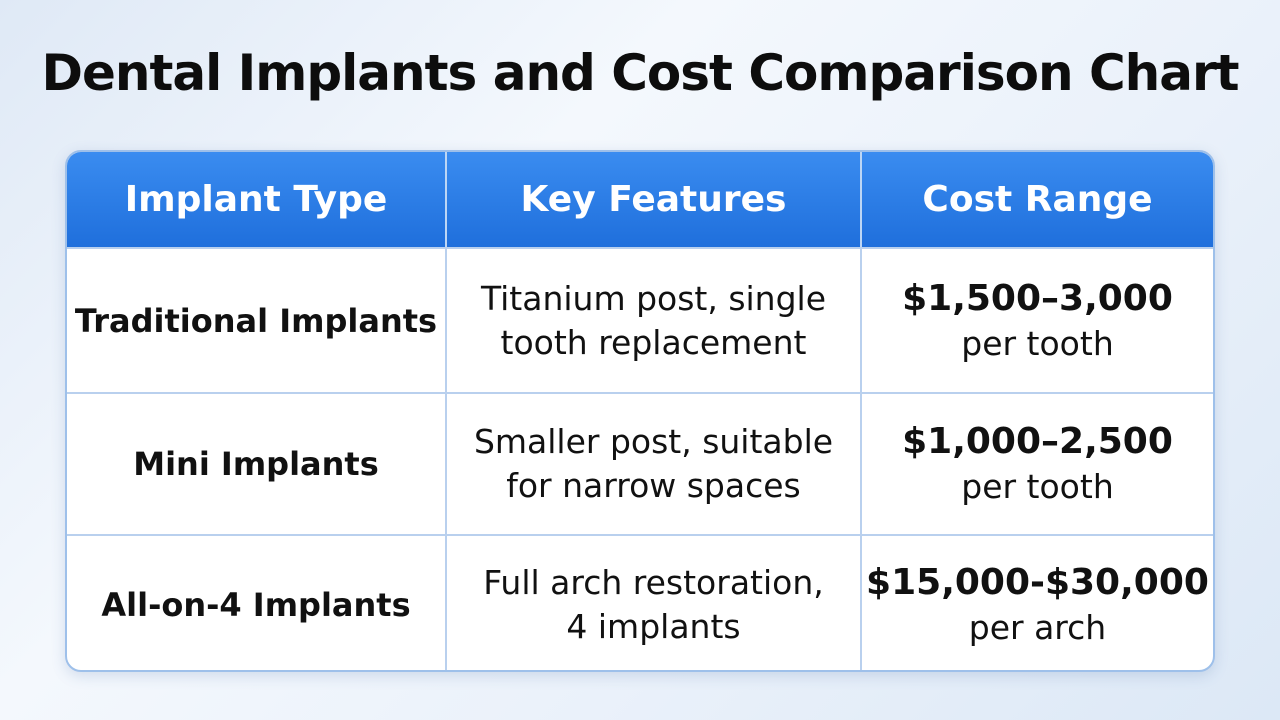 The image size is (1280, 720). Describe the element at coordinates (257, 199) in the screenshot. I see `header-cell: Implant Type` at that location.